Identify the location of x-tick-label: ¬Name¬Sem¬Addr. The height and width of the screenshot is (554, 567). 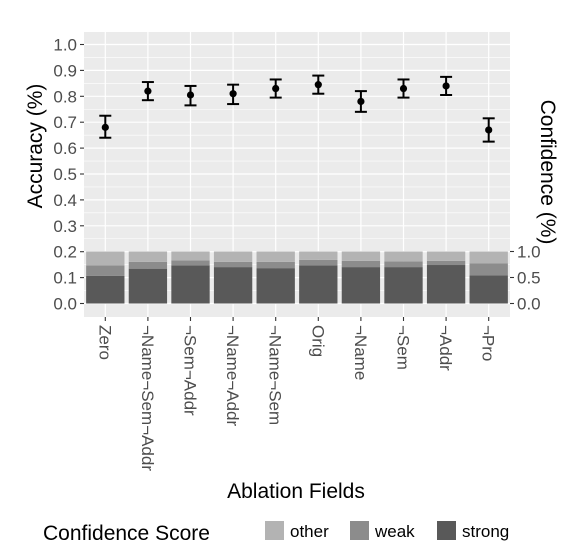
(147, 398).